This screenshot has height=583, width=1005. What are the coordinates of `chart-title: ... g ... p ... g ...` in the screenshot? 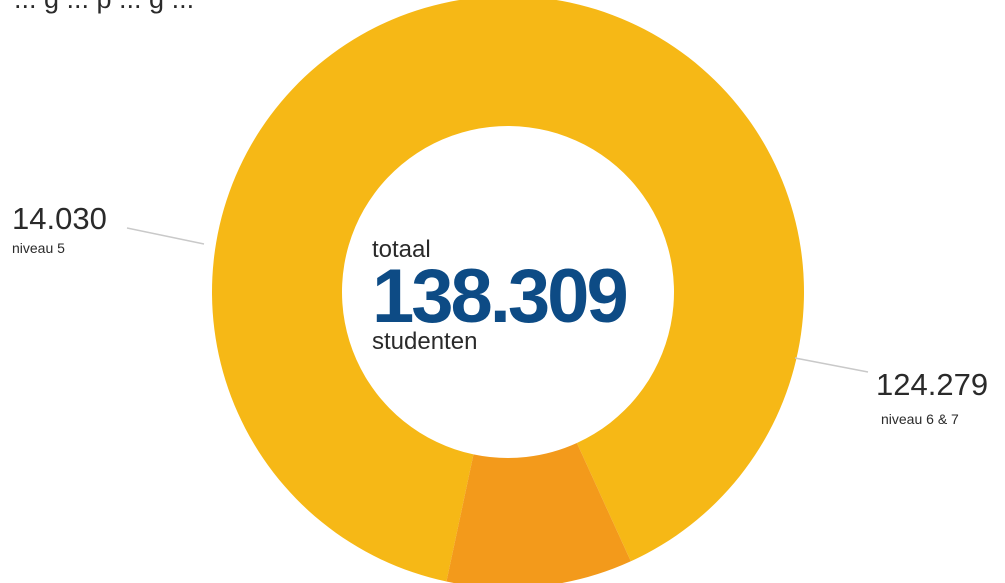 It's located at (104, 7).